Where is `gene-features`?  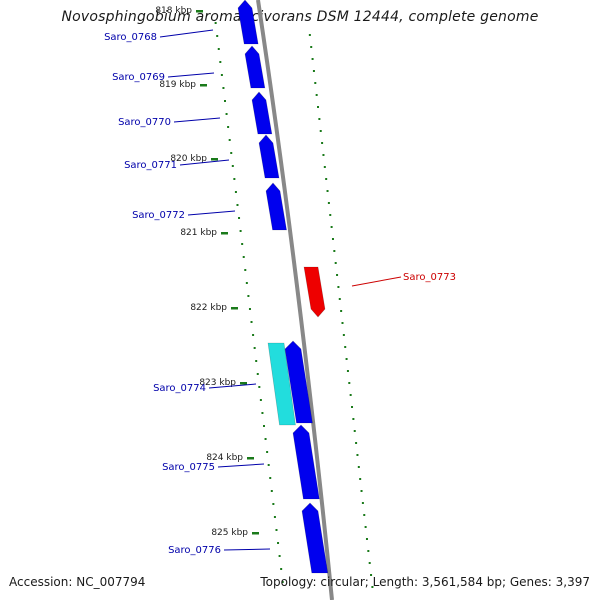
gene-features is located at coordinates (283, 287).